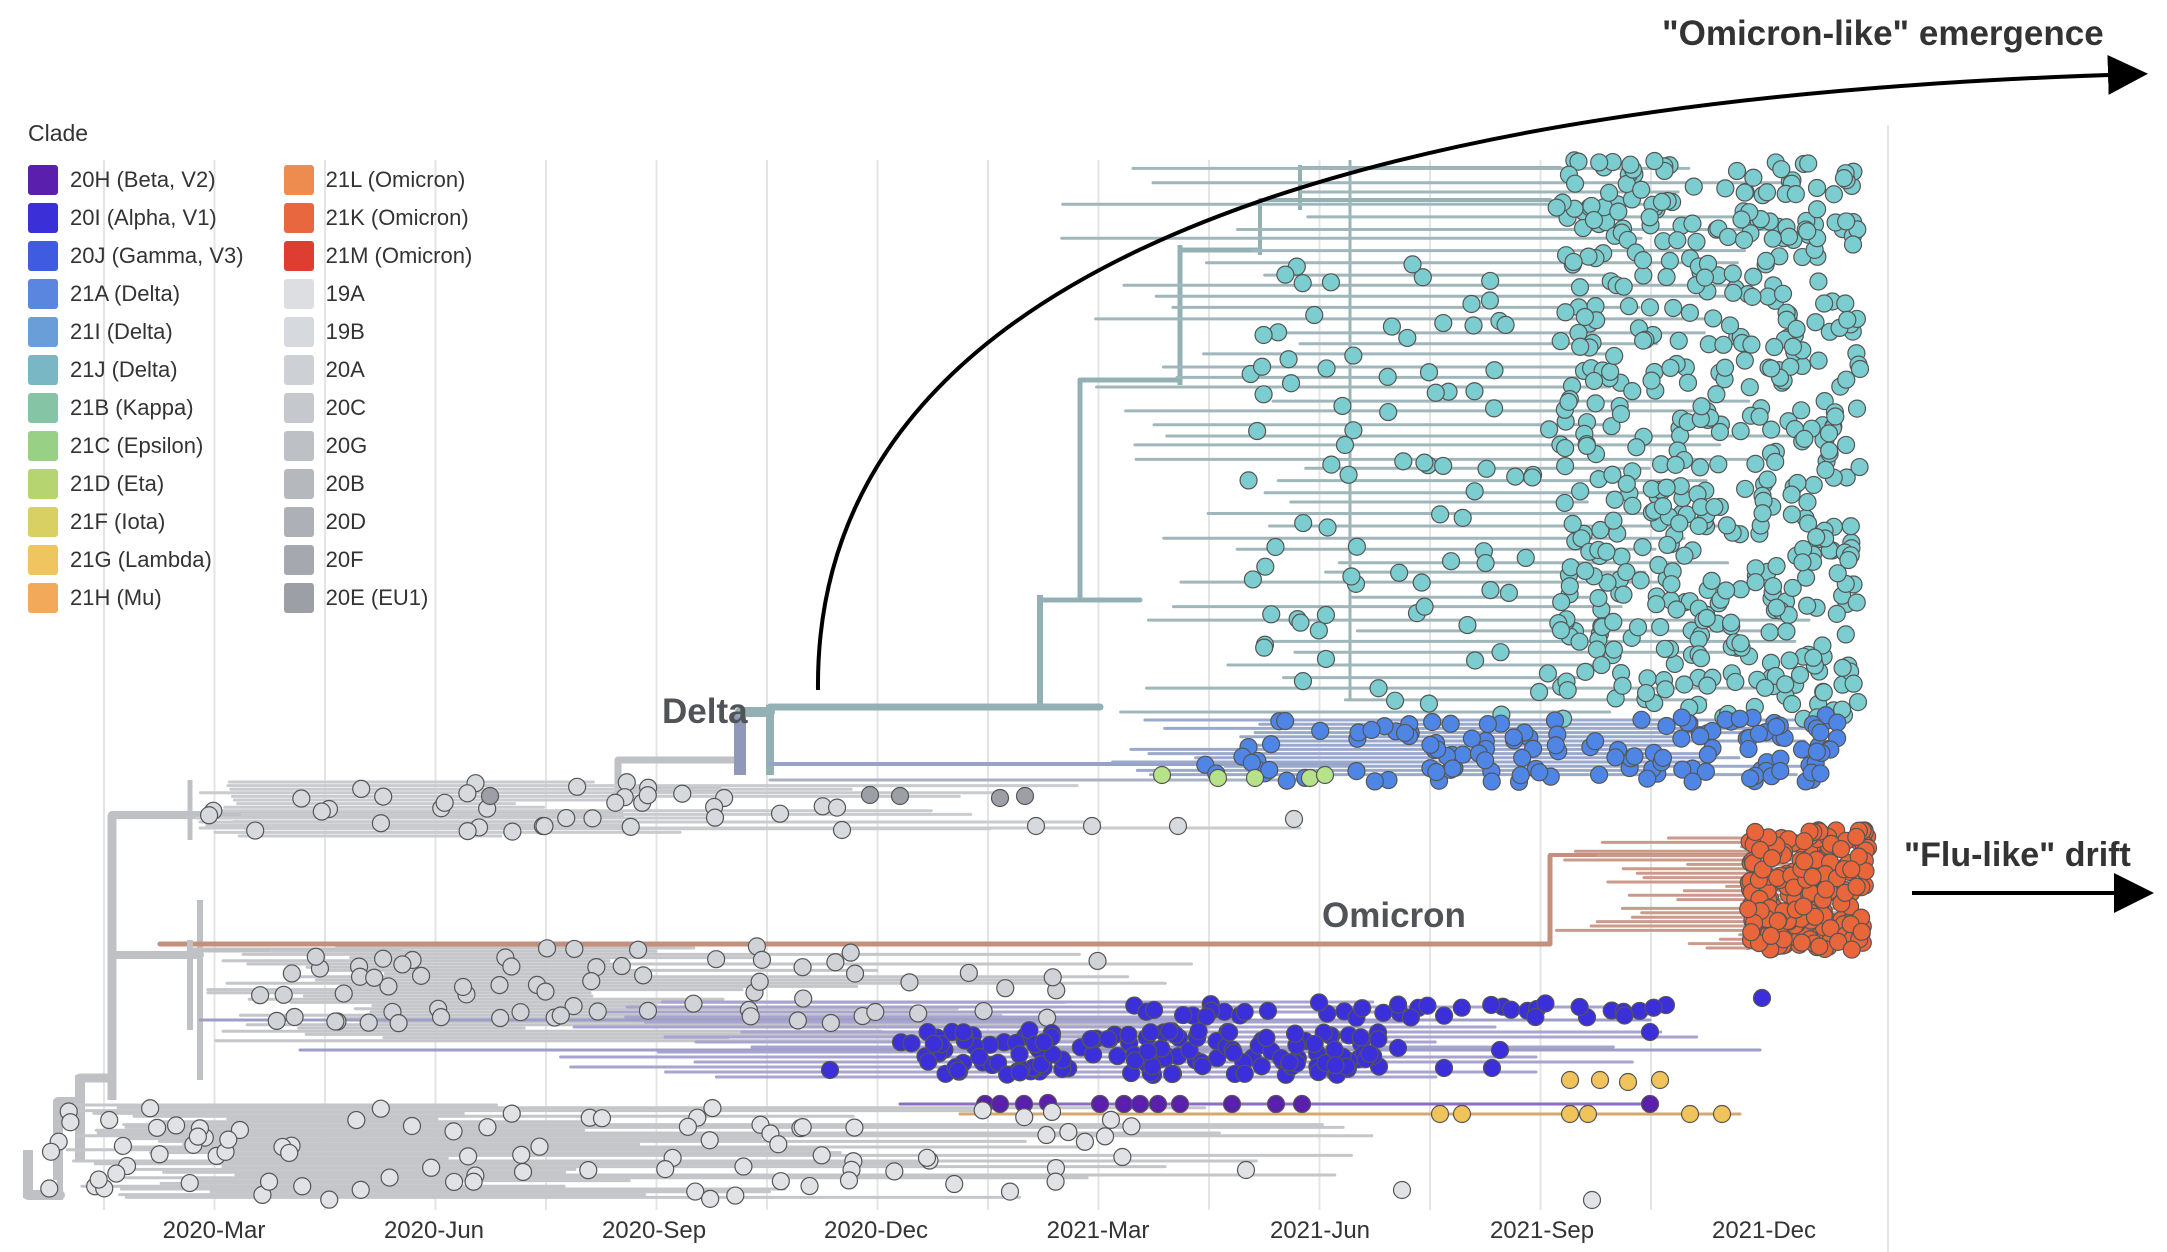 The height and width of the screenshot is (1252, 2167). What do you see at coordinates (143, 179) in the screenshot?
I see `legend-label: 20H (Beta, V2)` at bounding box center [143, 179].